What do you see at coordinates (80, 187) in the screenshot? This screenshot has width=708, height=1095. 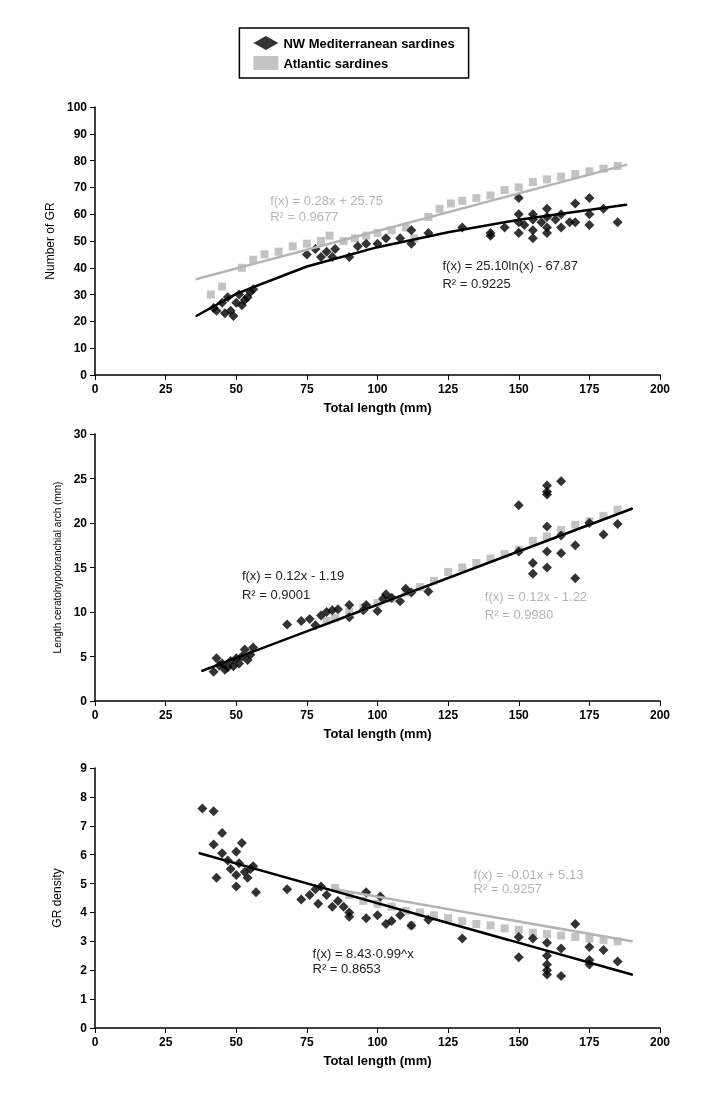 I see `y-tick-label: 70` at bounding box center [80, 187].